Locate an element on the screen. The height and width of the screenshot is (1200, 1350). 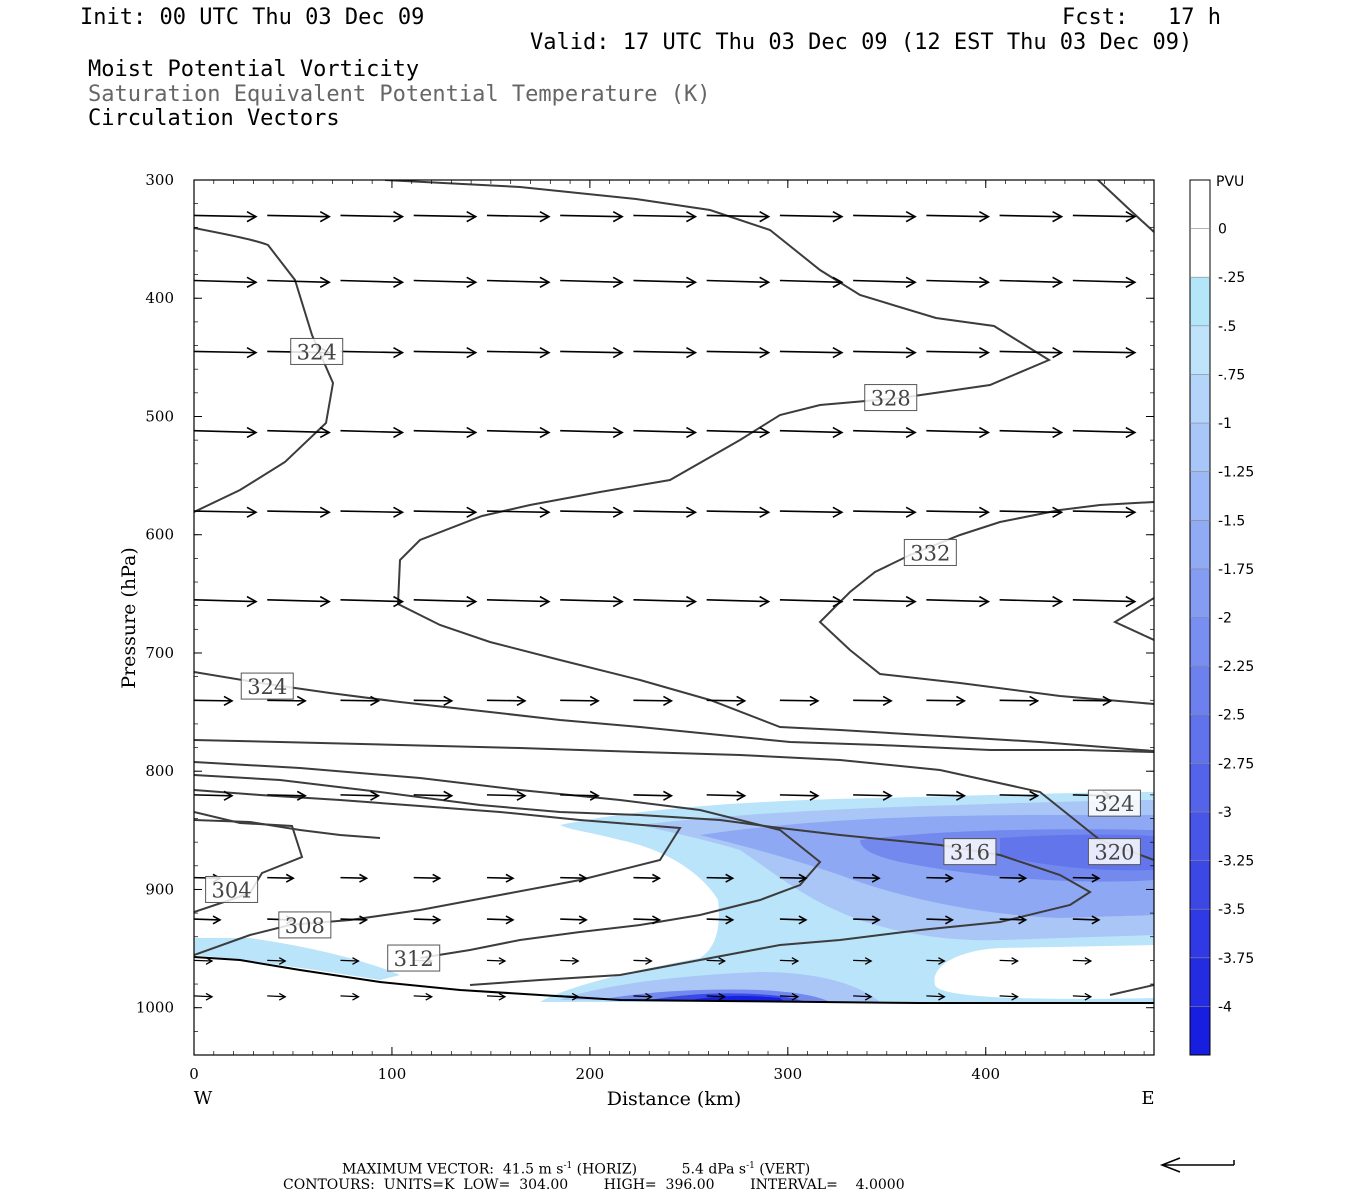
colorbar-label: -2 is located at coordinates (1225, 619).